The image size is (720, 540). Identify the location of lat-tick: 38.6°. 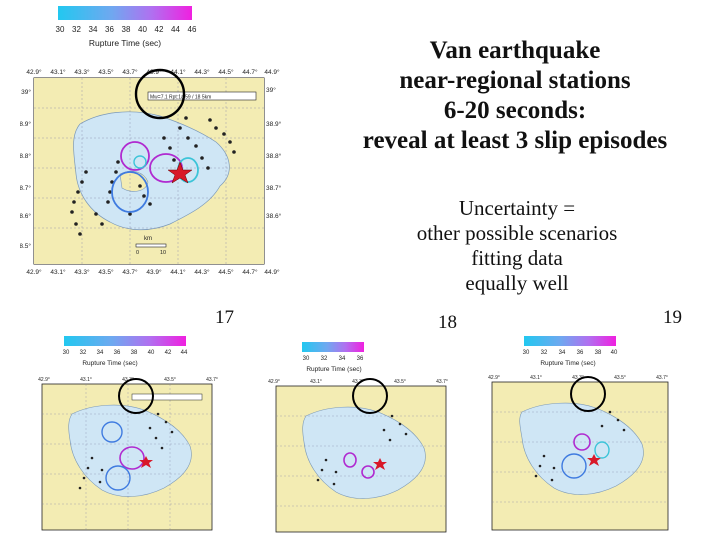
(25, 216).